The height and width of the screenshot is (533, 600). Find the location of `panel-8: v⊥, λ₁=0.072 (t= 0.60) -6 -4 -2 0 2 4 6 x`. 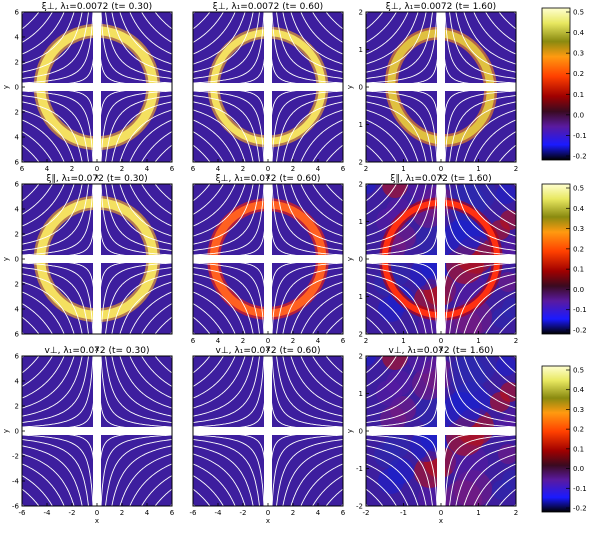

panel-8: v⊥, λ₁=0.072 (t= 0.60) -6 -4 -2 0 2 4 6 x is located at coordinates (268, 435).